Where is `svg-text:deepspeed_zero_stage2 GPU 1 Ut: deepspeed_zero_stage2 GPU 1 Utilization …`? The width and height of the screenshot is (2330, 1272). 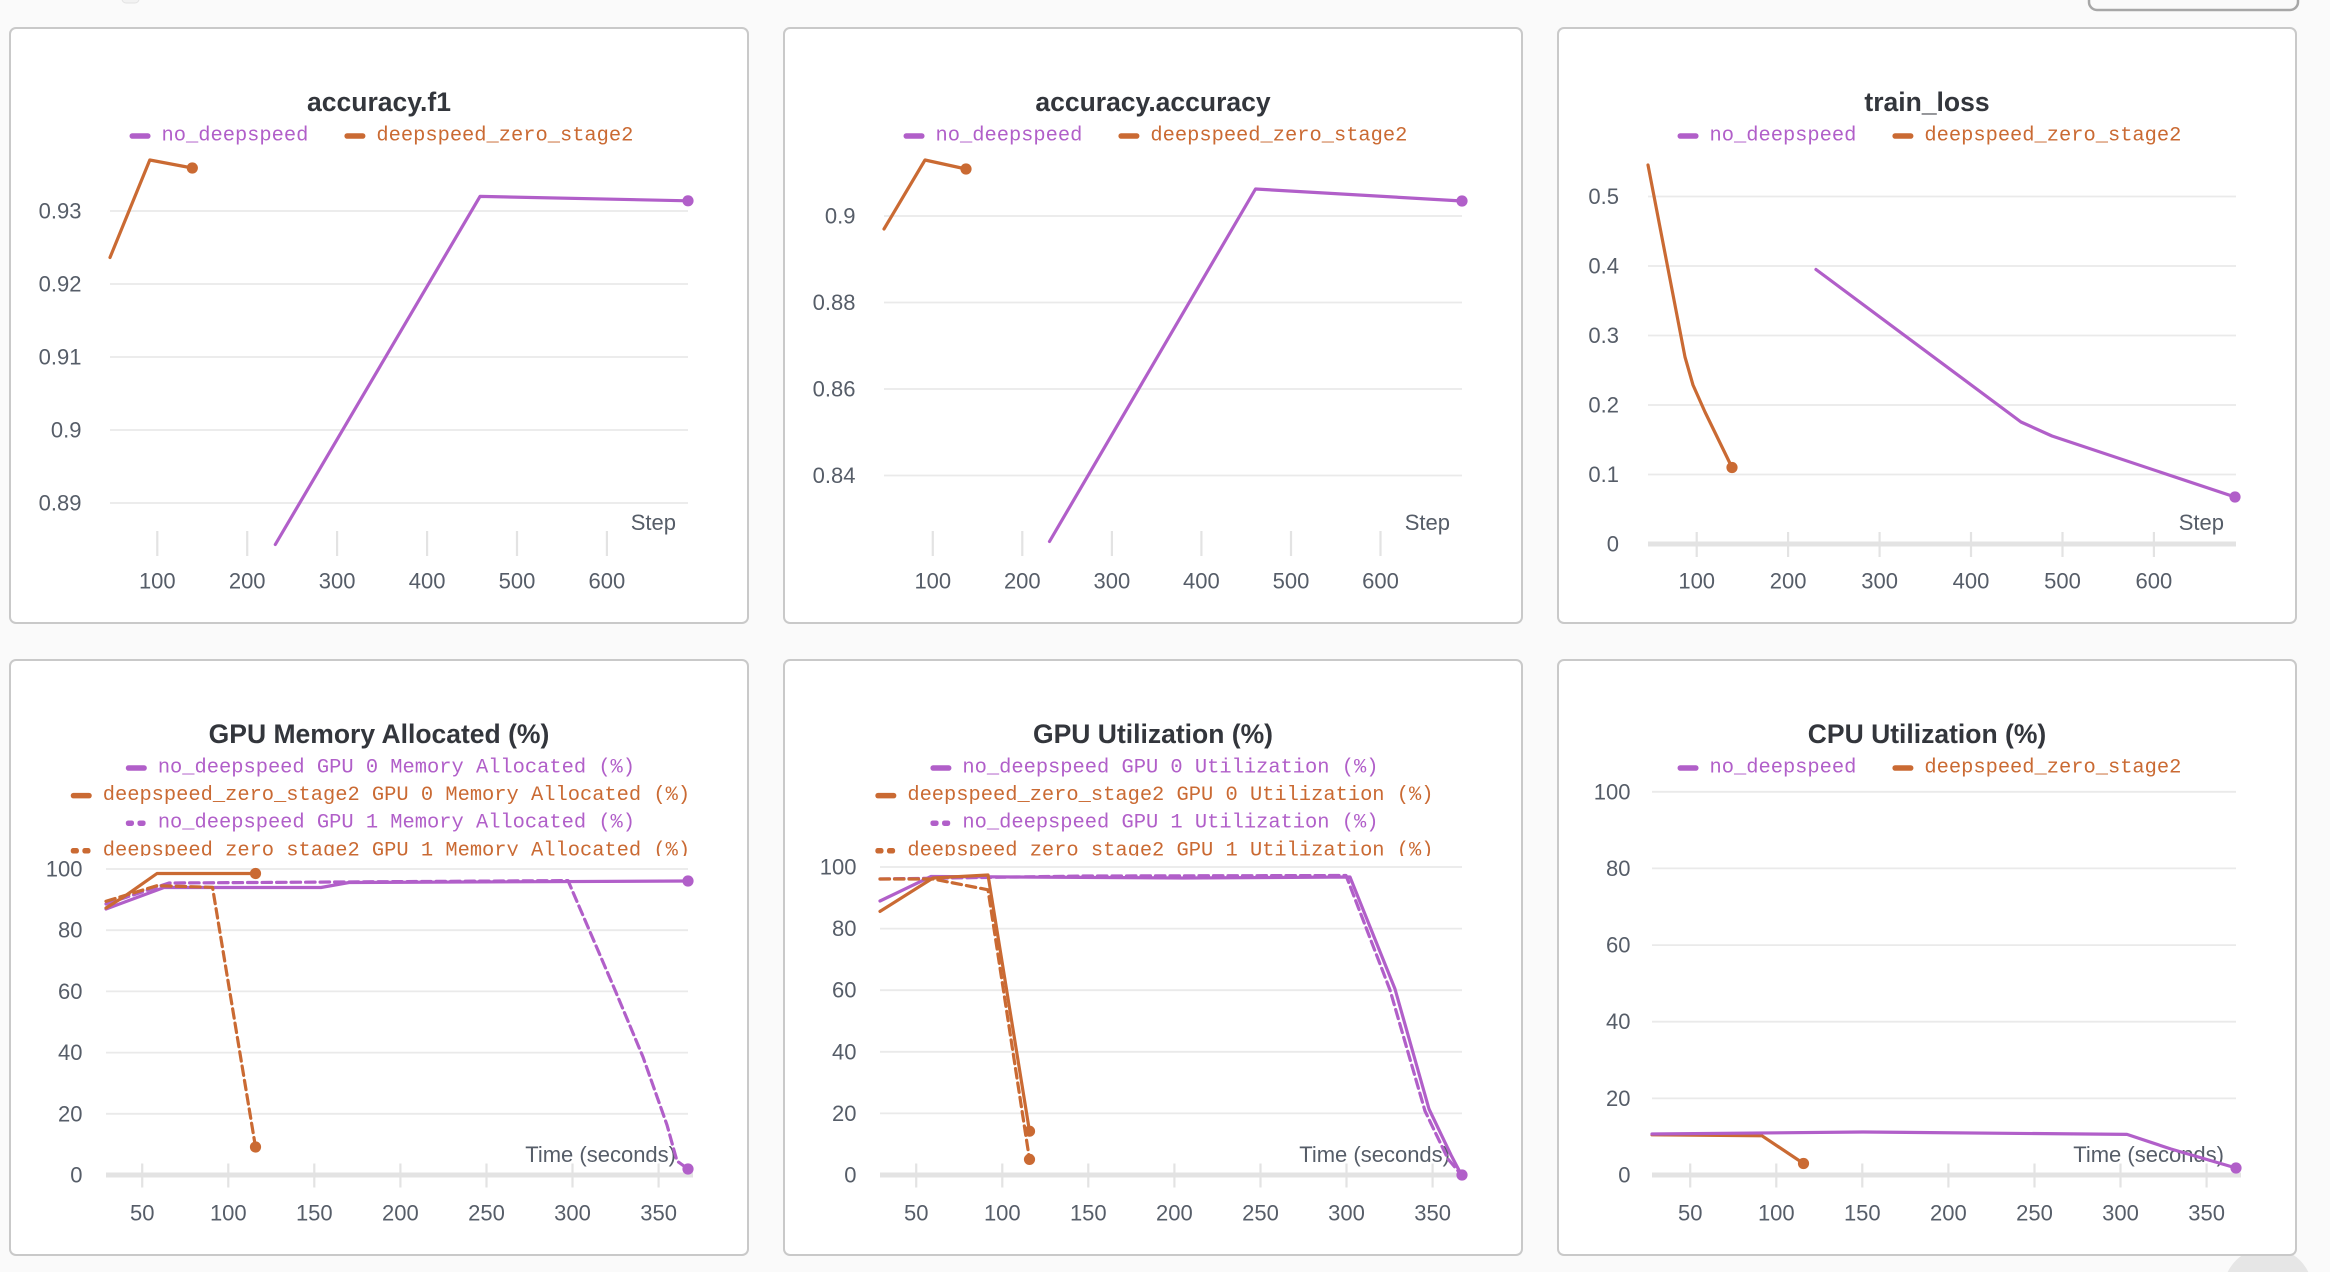 svg-text:deepspeed_zero_stage2 GPU 1 Ut: deepspeed_zero_stage2 GPU 1 Utilization … is located at coordinates (1170, 850).